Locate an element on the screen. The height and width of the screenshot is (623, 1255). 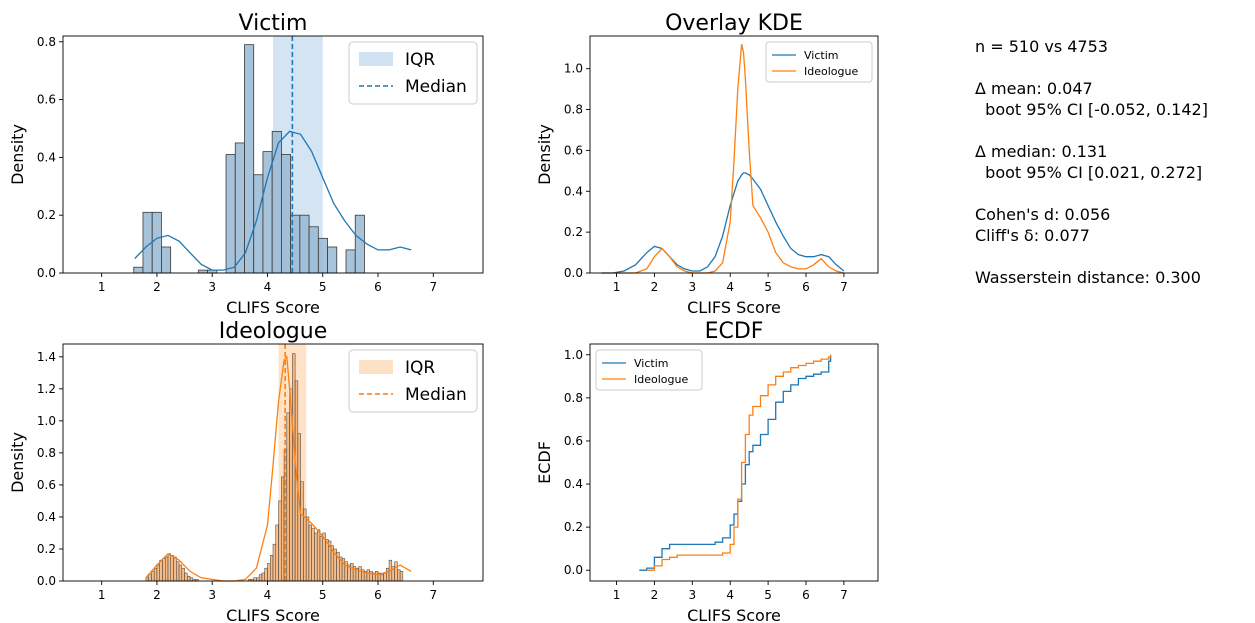
legend: Victim Ideologue is located at coordinates (819, 62).